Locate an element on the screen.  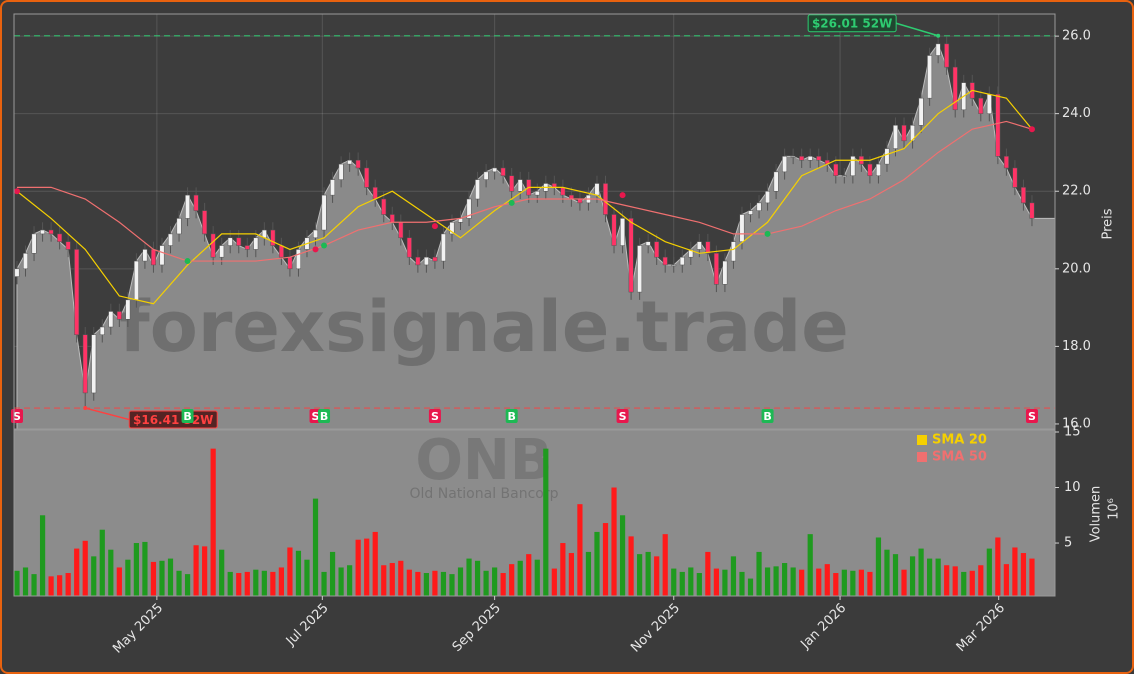
signal-label: S is located at coordinates (316, 416).